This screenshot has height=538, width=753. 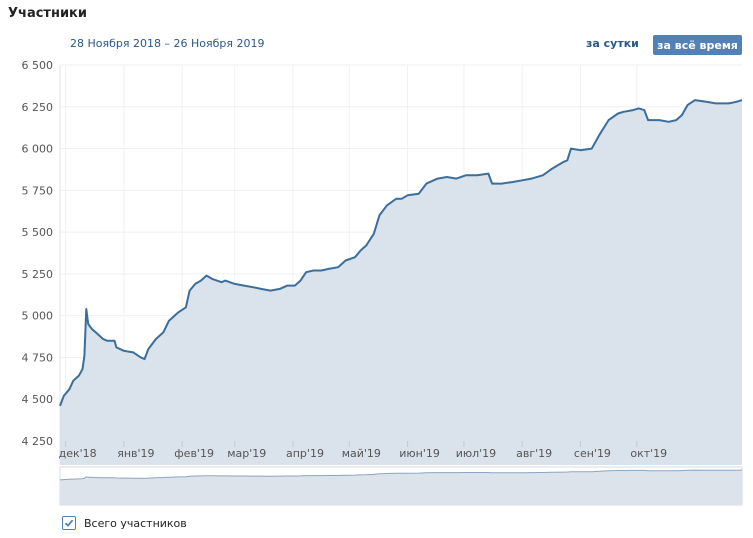 I want to click on x-tick-label: июл'19, so click(x=476, y=453).